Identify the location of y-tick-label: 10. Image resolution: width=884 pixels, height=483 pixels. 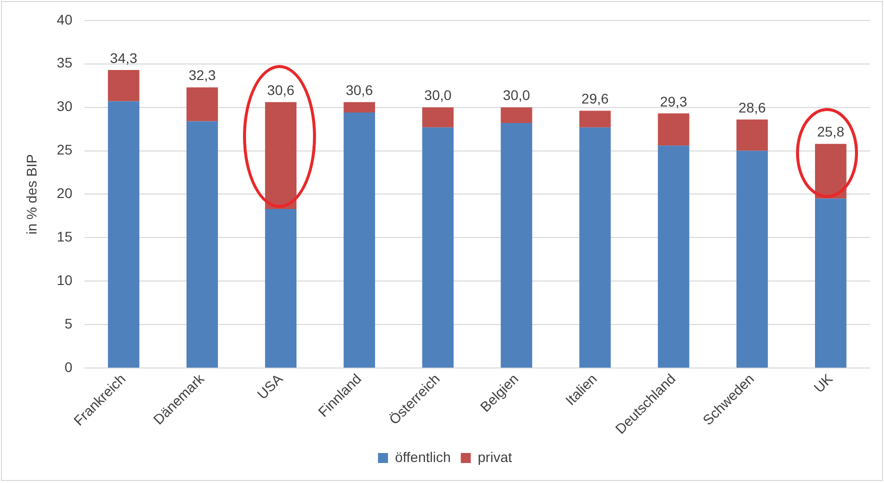
(64, 280).